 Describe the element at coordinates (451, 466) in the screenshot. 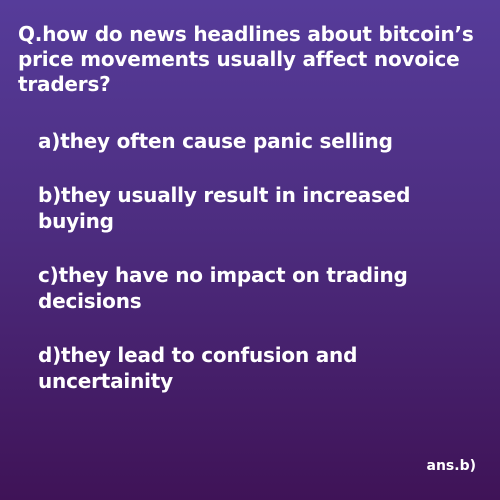

I see `answer-label: ans.b)` at that location.